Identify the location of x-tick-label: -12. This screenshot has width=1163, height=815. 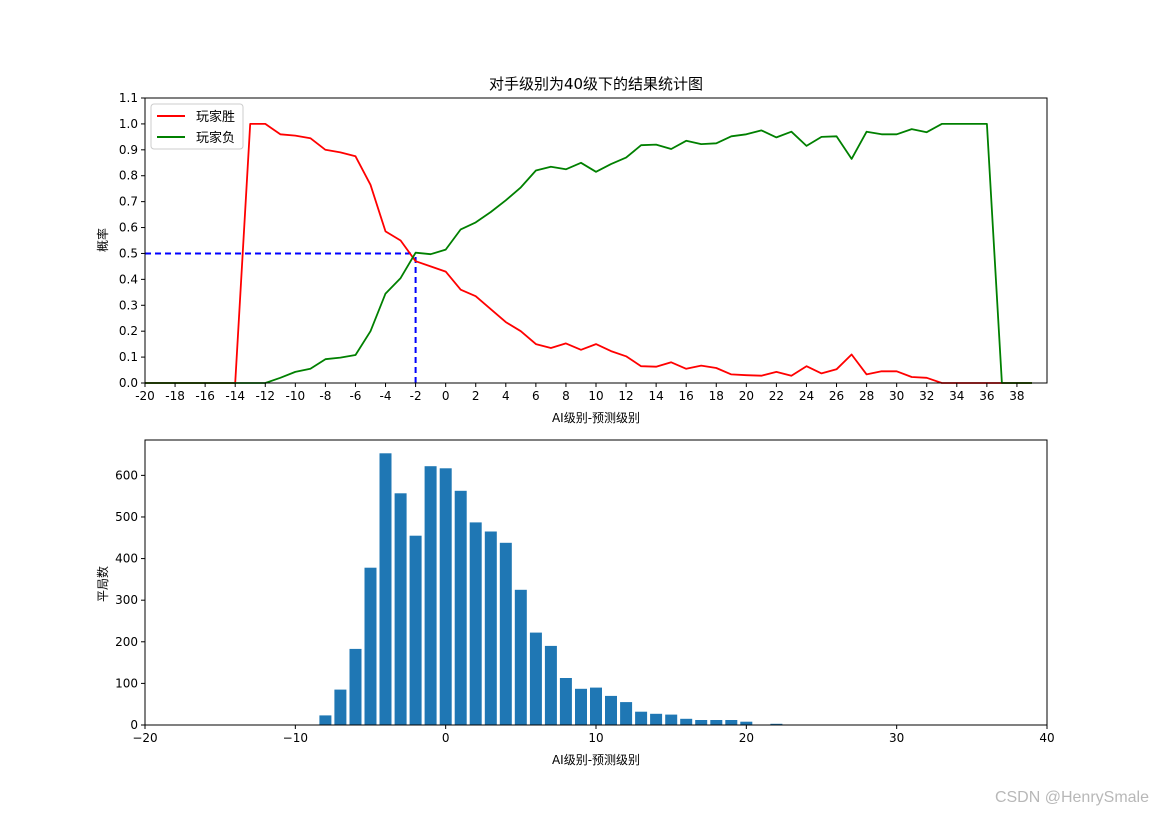
(265, 396).